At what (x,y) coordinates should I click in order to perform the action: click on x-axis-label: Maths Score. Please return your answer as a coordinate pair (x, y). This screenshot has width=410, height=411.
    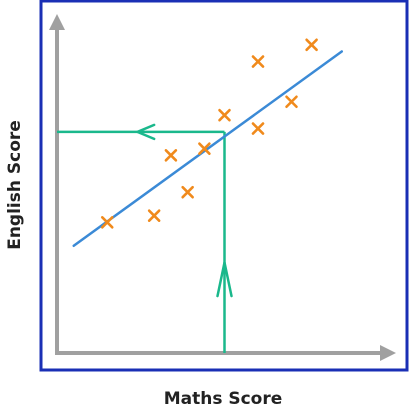
    Looking at the image, I should click on (223, 399).